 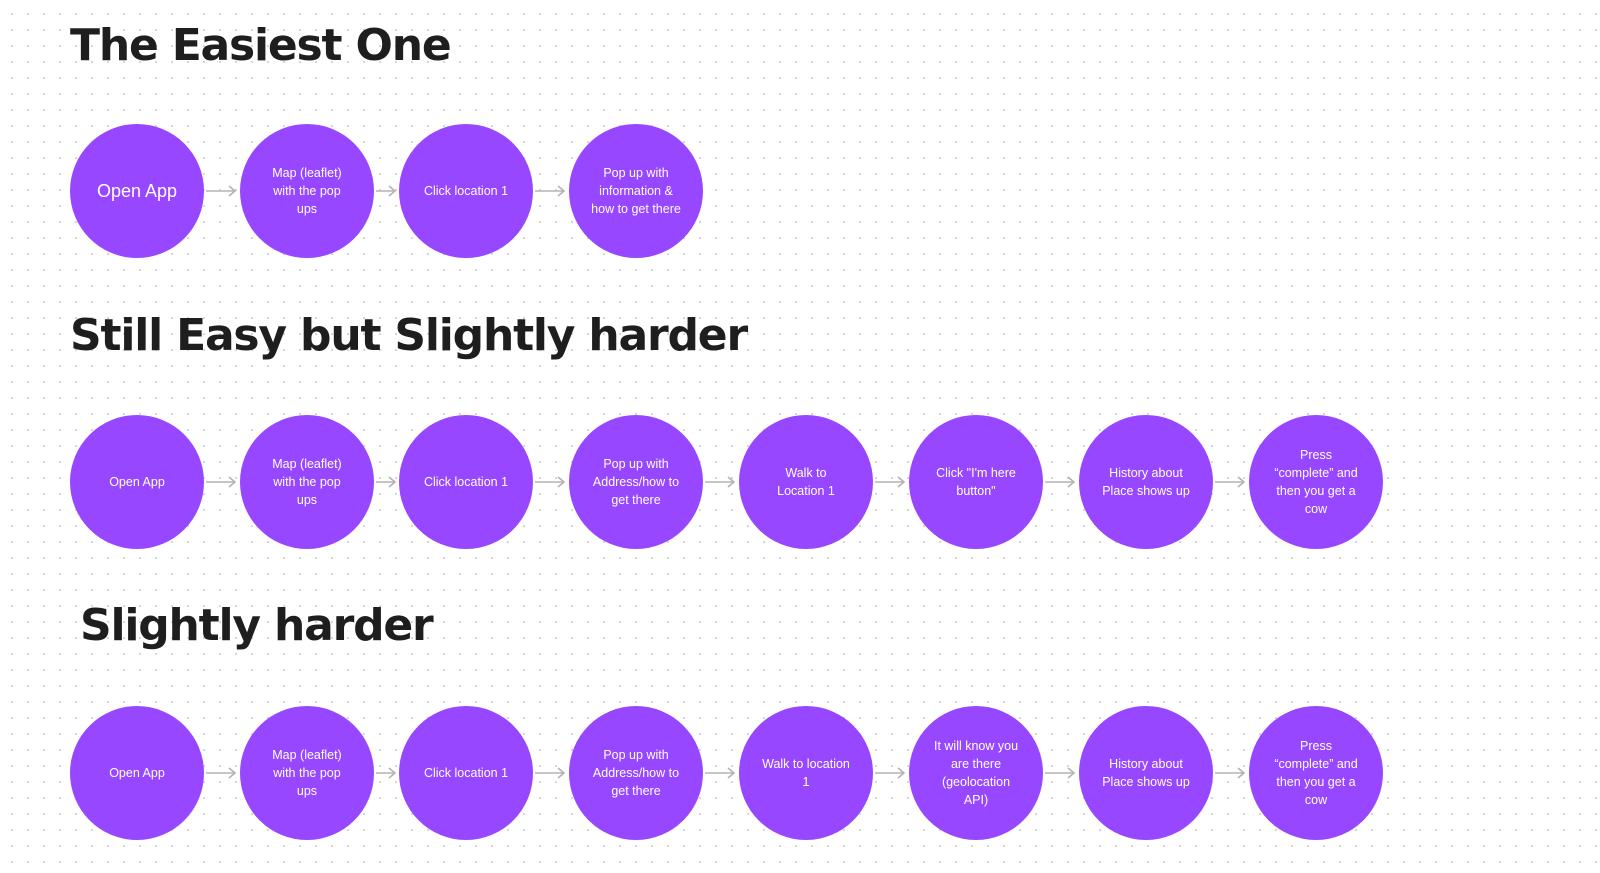 I want to click on section-title-still-easy: Still Easy but Slightly harder, so click(x=409, y=335).